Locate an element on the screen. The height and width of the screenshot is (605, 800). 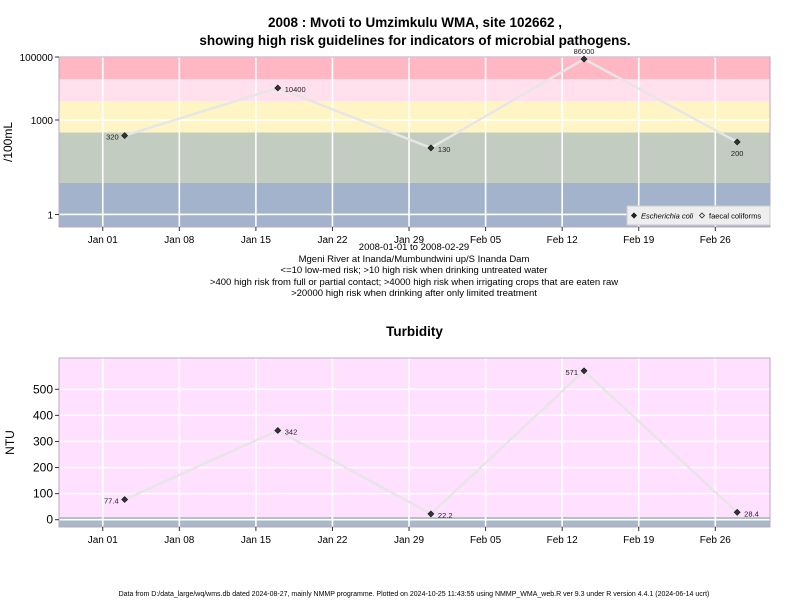
y-tick-label: 1 is located at coordinates (50, 215).